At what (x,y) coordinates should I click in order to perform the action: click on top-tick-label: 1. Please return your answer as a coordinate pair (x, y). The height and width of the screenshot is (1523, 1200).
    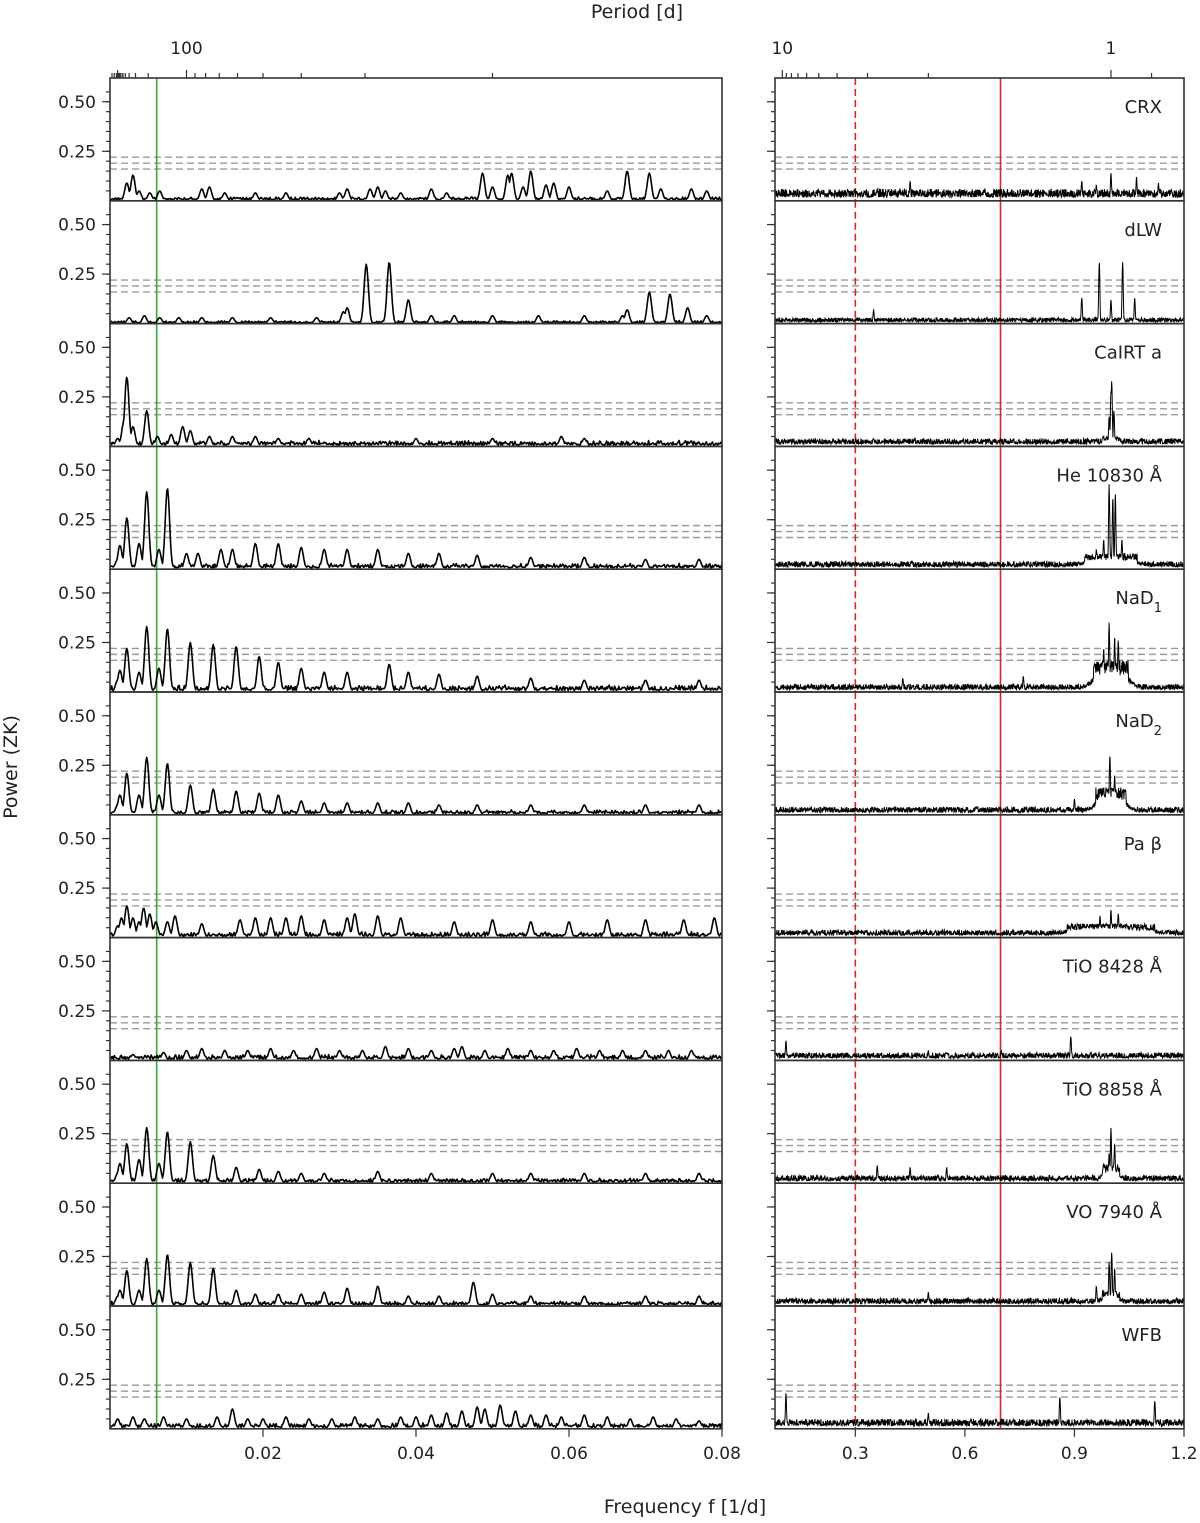
    Looking at the image, I should click on (1111, 49).